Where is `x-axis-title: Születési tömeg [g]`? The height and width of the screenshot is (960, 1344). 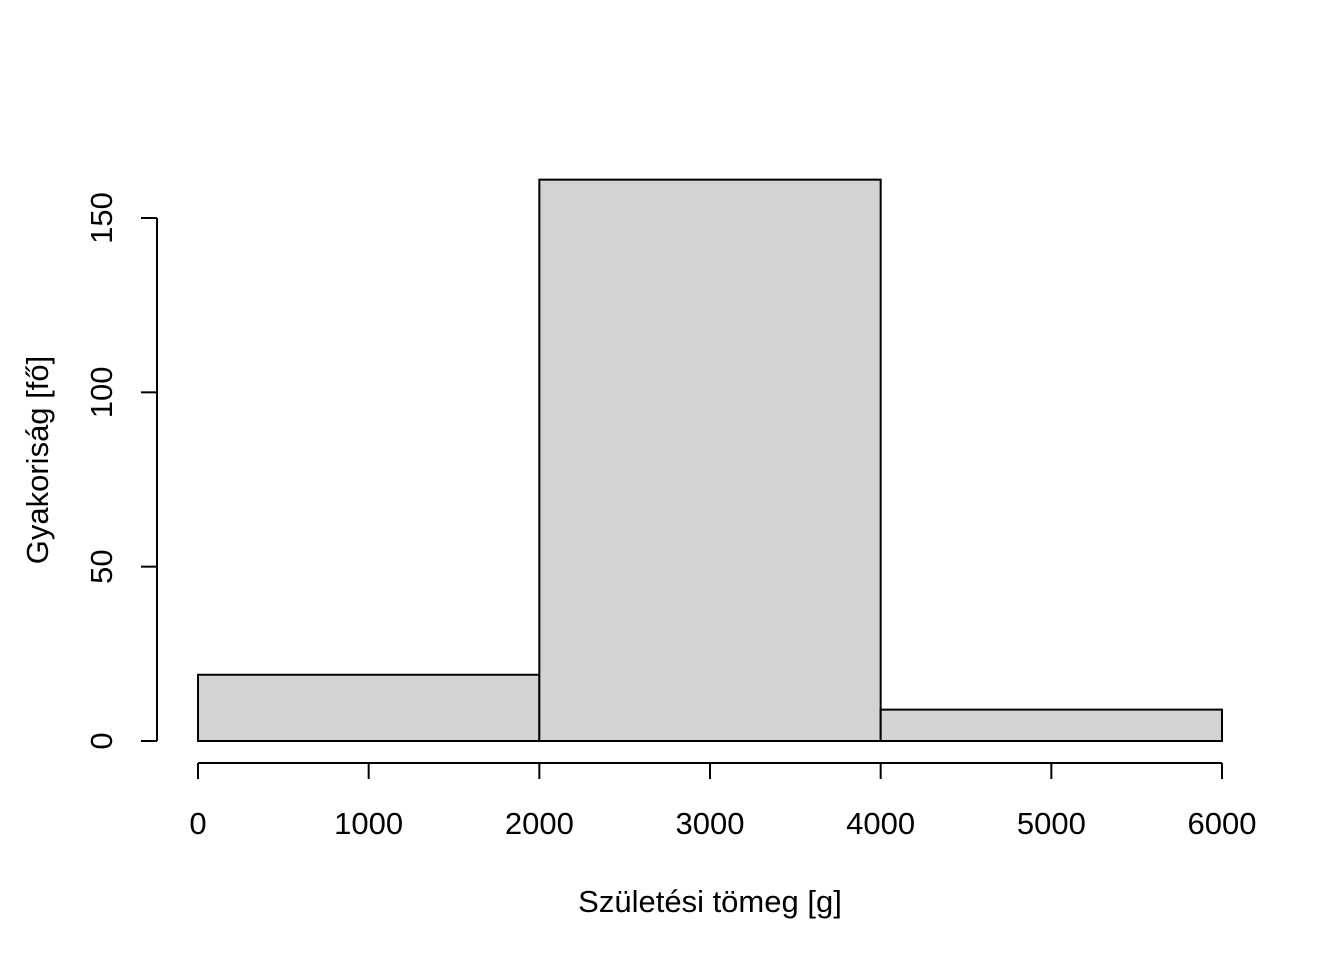
x-axis-title: Születési tömeg [g] is located at coordinates (710, 901).